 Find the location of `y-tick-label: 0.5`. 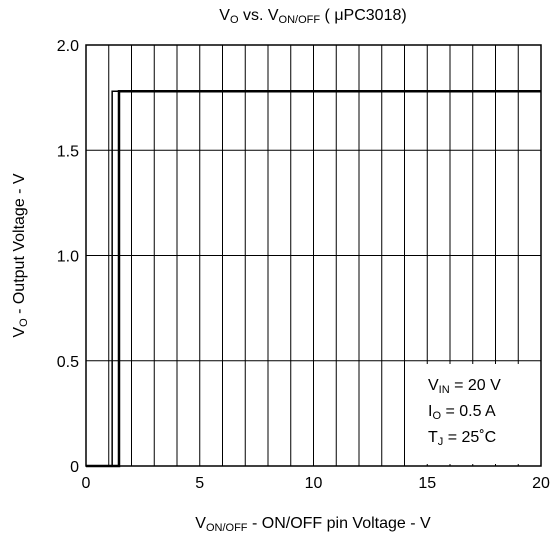

y-tick-label: 0.5 is located at coordinates (68, 362).